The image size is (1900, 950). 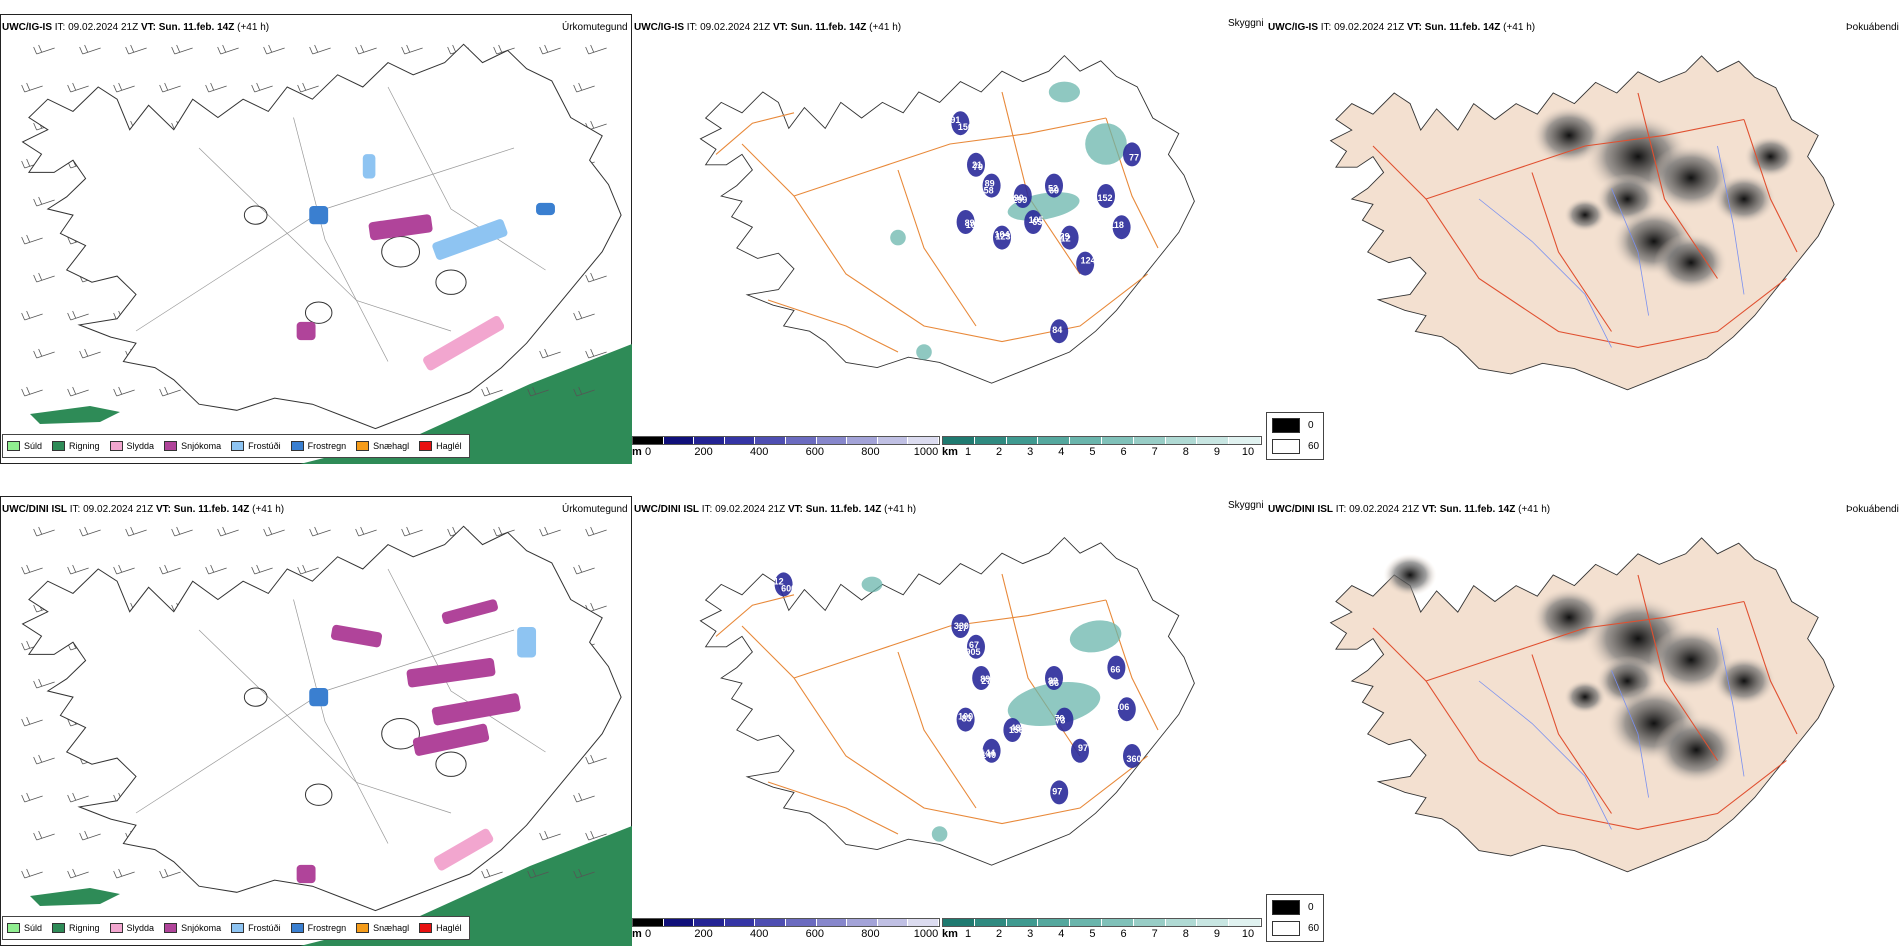 I want to click on cloud-height-label: 86, so click(x=1054, y=683).